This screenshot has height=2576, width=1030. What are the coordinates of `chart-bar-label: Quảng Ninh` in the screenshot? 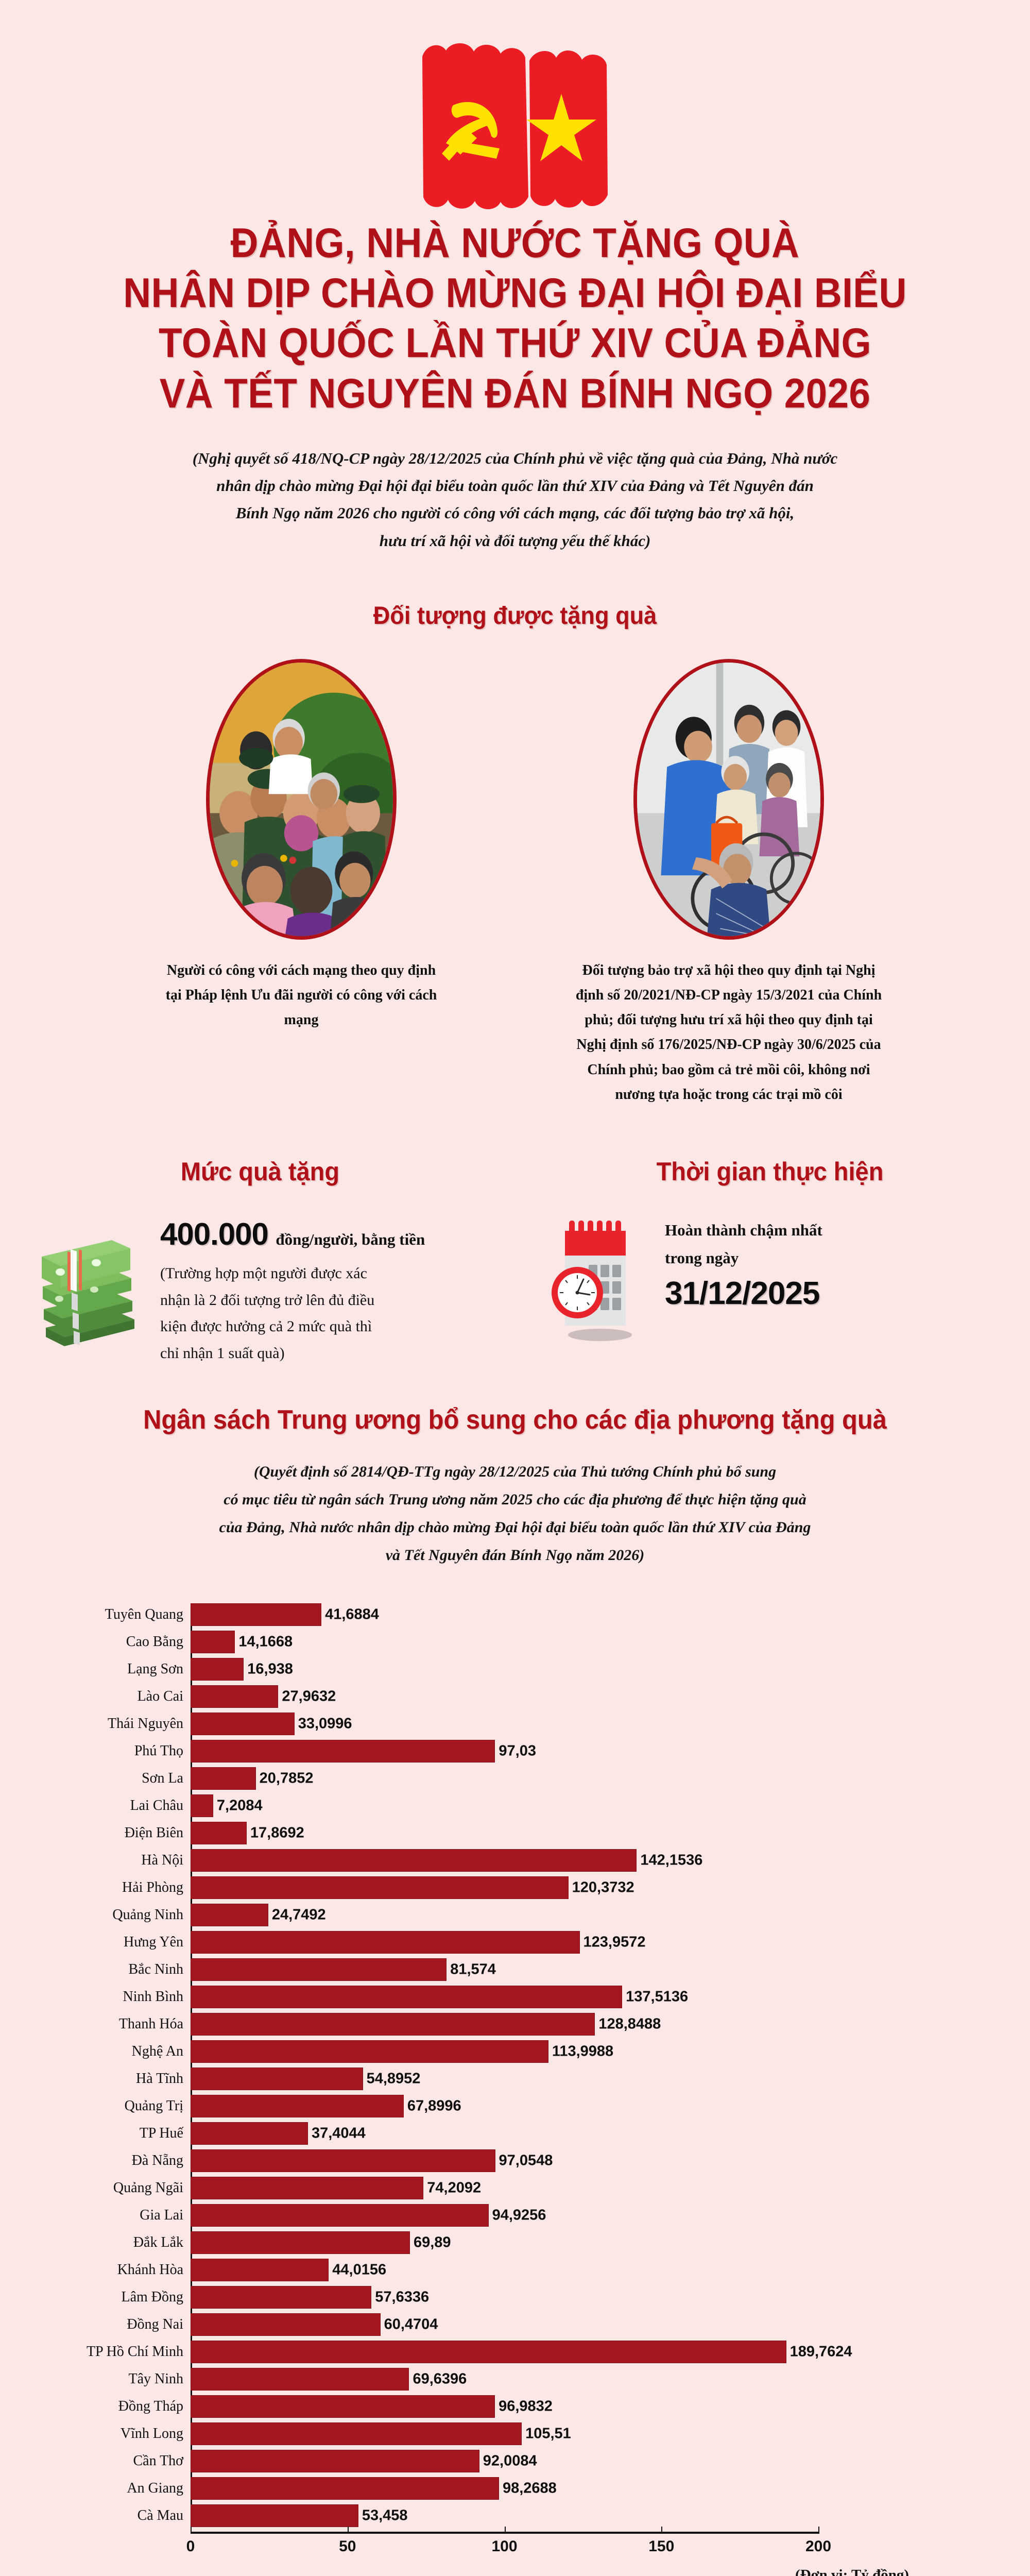 It's located at (148, 1915).